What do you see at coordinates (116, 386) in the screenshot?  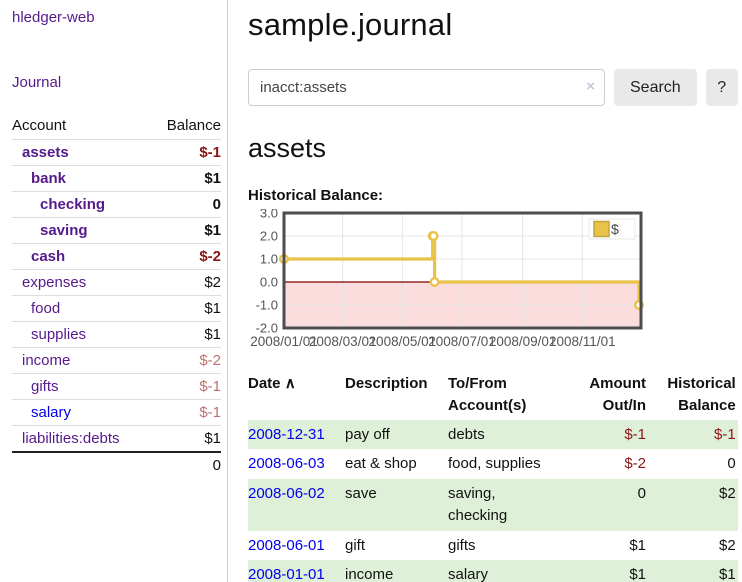 I see `account-row: gifts $-1` at bounding box center [116, 386].